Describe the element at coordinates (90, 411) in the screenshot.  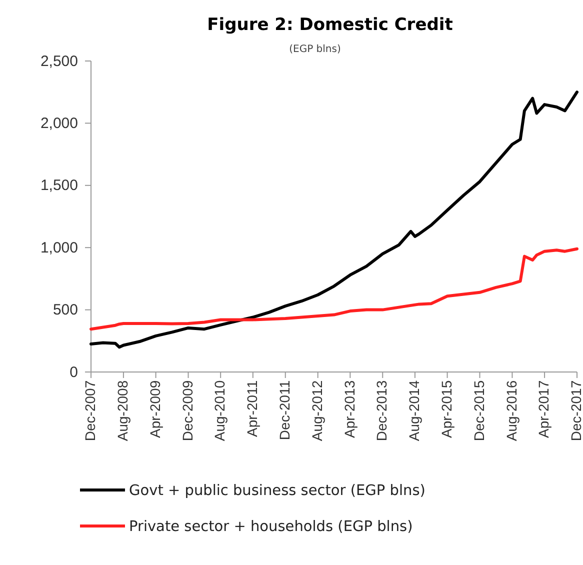
I see `x-tick-label: Dec-2007` at that location.